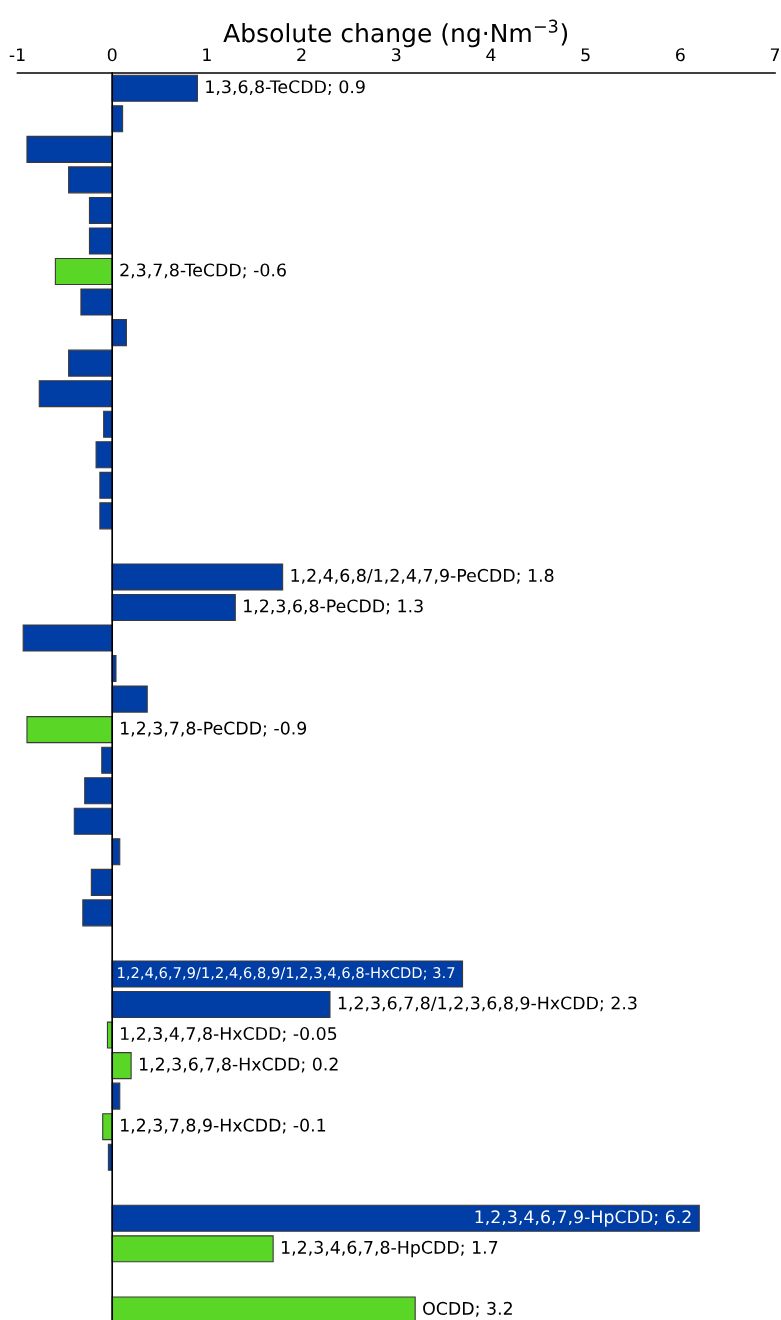  Describe the element at coordinates (390, 1249) in the screenshot. I see `data-label: 1,2,3,4,6,7,8-HpCDD; 1.7` at that location.